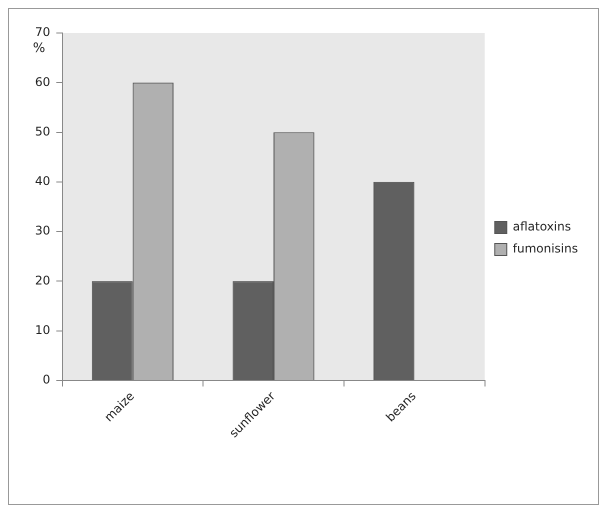 The width and height of the screenshot is (607, 513). What do you see at coordinates (42, 81) in the screenshot?
I see `y-tick-label: 60` at bounding box center [42, 81].